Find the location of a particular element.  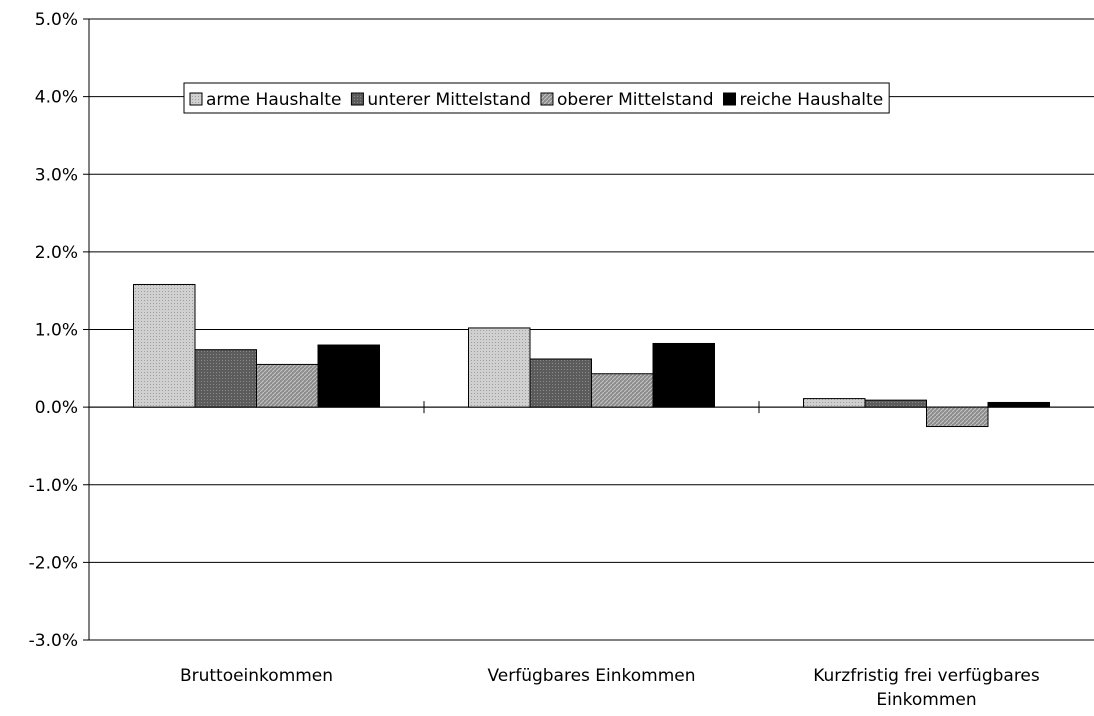

legend-label: reiche Haushalte is located at coordinates (812, 100).